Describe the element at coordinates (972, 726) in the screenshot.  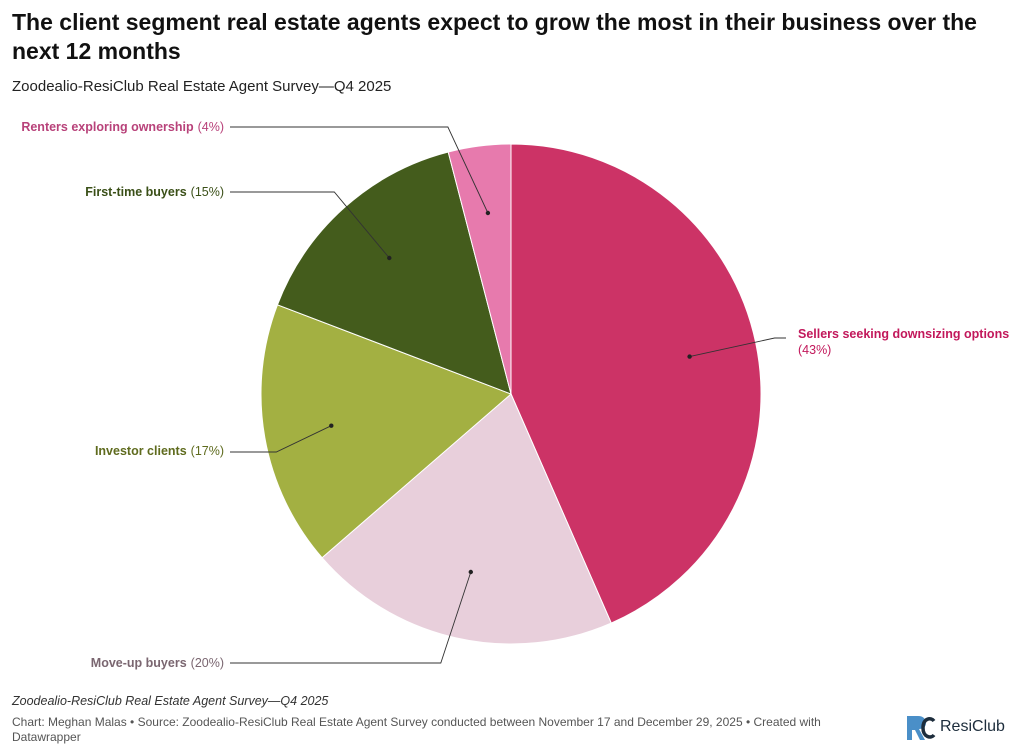
I see `brand-name: ResiClub` at that location.